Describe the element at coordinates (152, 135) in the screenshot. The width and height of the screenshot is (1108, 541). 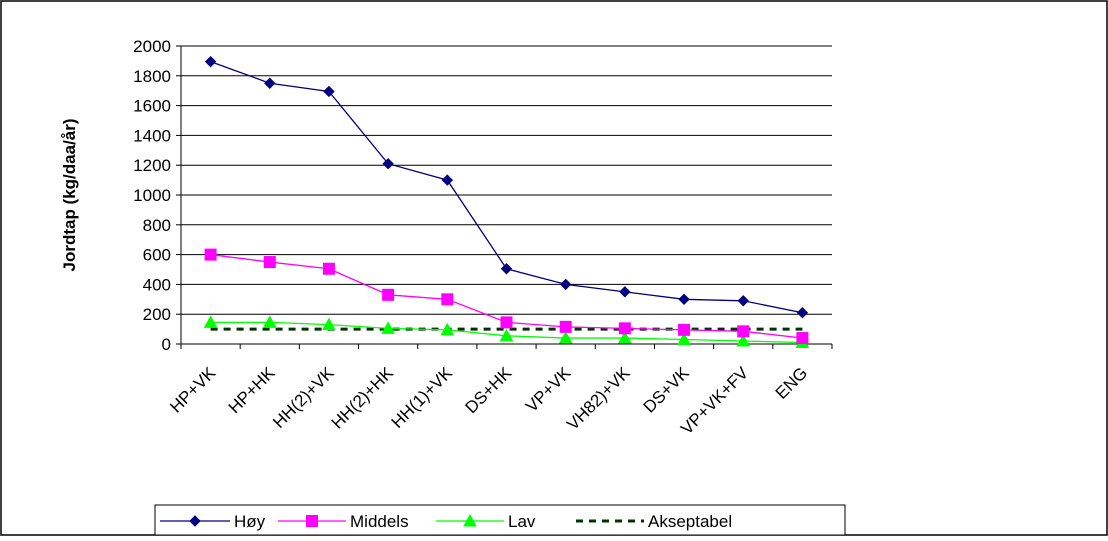
I see `y-tick-label: 1400` at that location.